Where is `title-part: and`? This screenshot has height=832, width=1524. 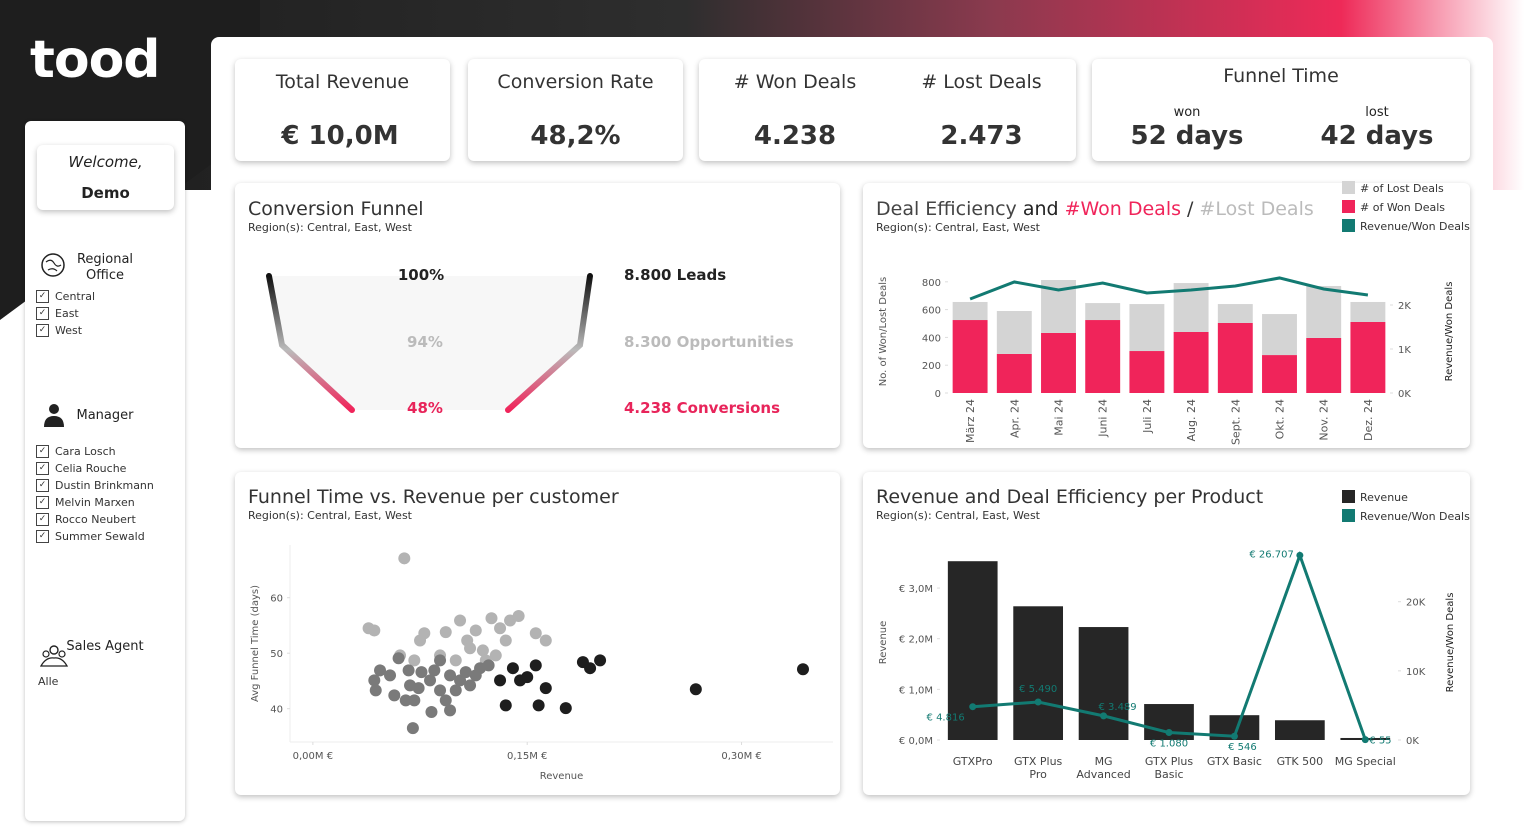
title-part: and is located at coordinates (1041, 209).